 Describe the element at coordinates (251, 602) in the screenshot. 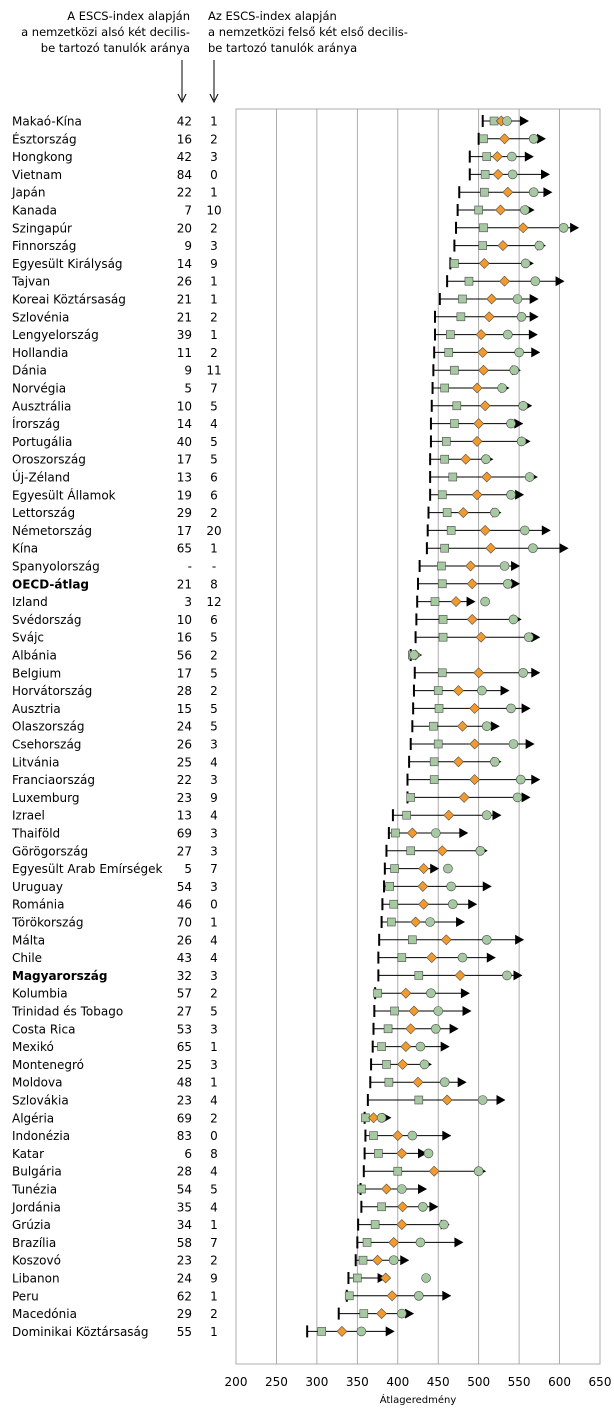

I see `country-row: Izland 3 12` at that location.